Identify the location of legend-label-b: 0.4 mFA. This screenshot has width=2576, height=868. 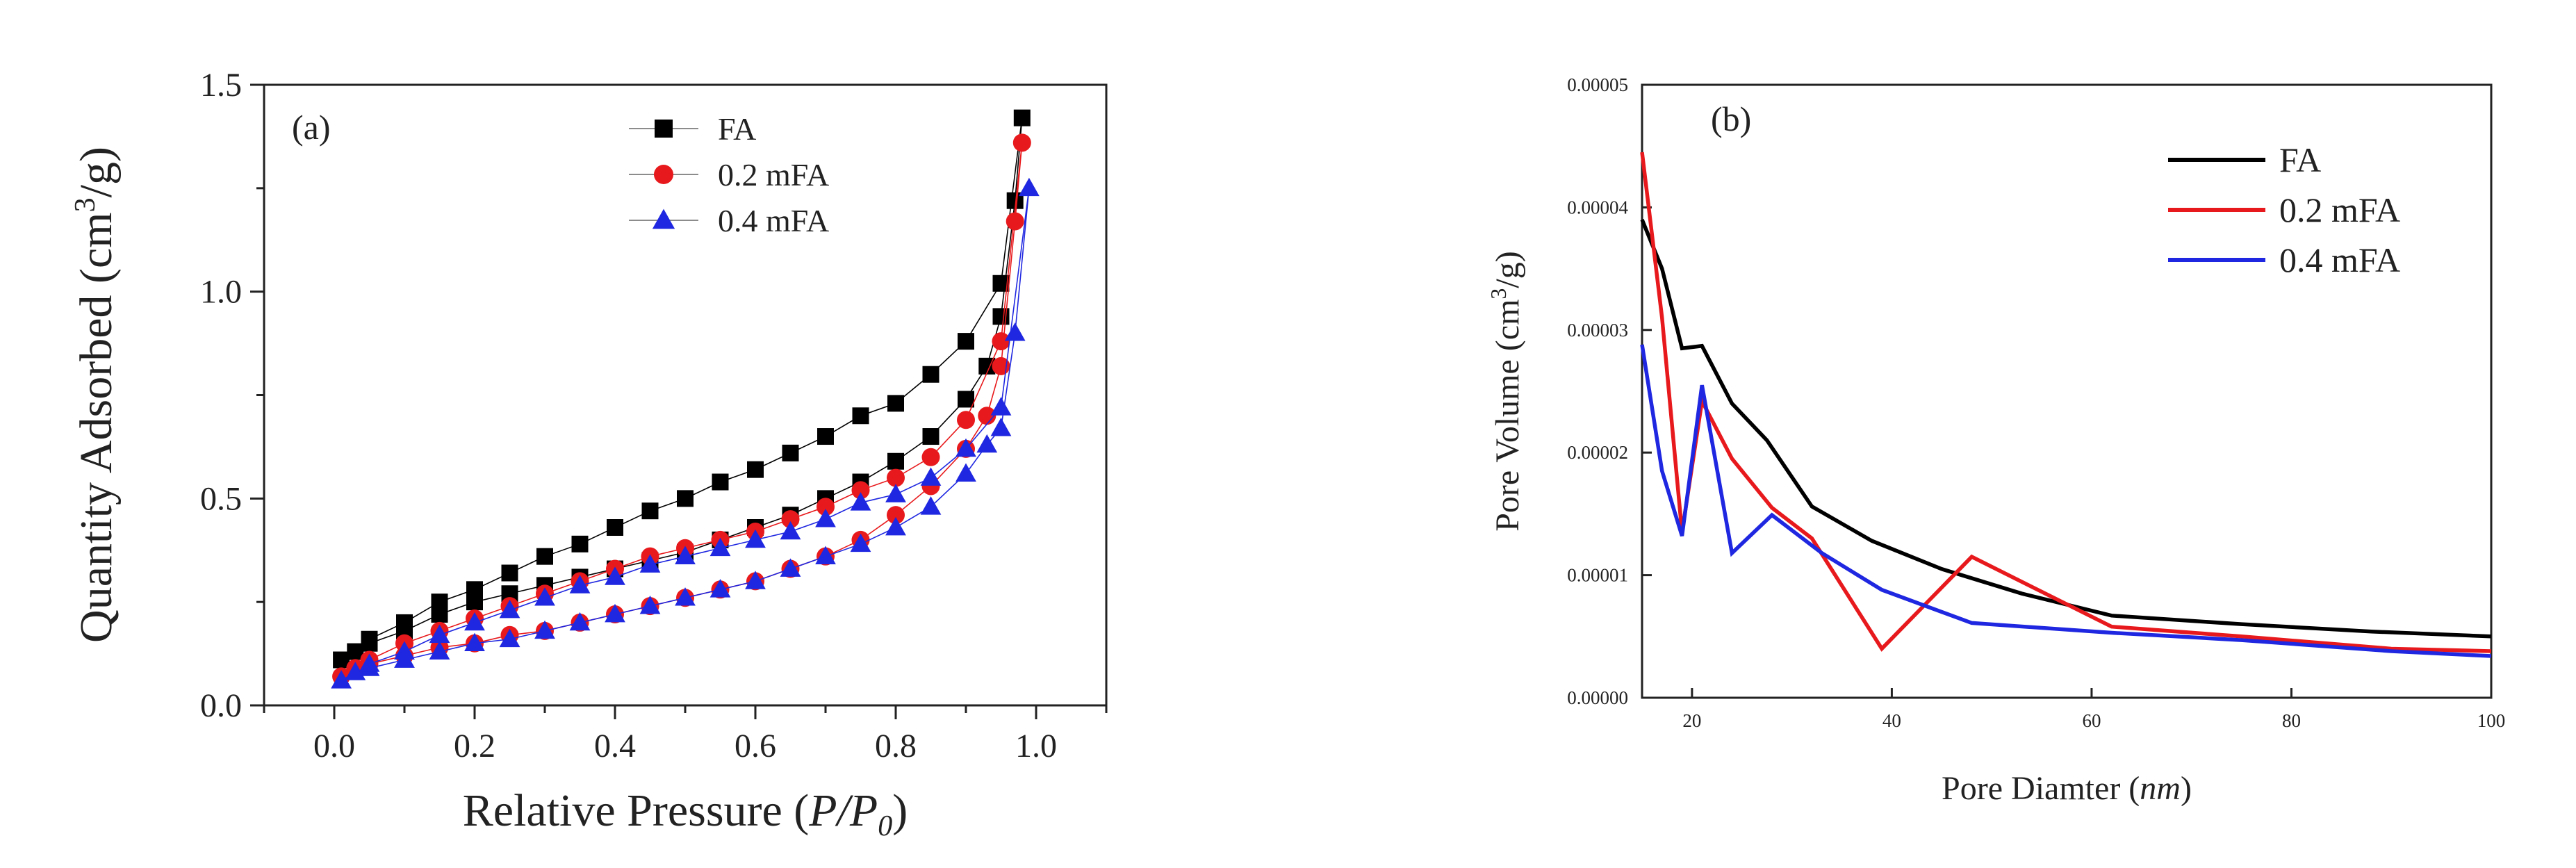
(2339, 259).